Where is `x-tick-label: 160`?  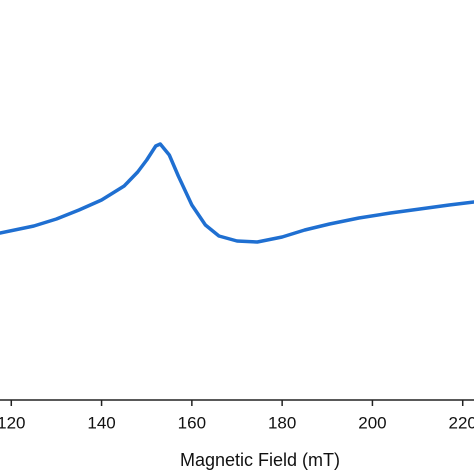
x-tick-label: 160 is located at coordinates (192, 422).